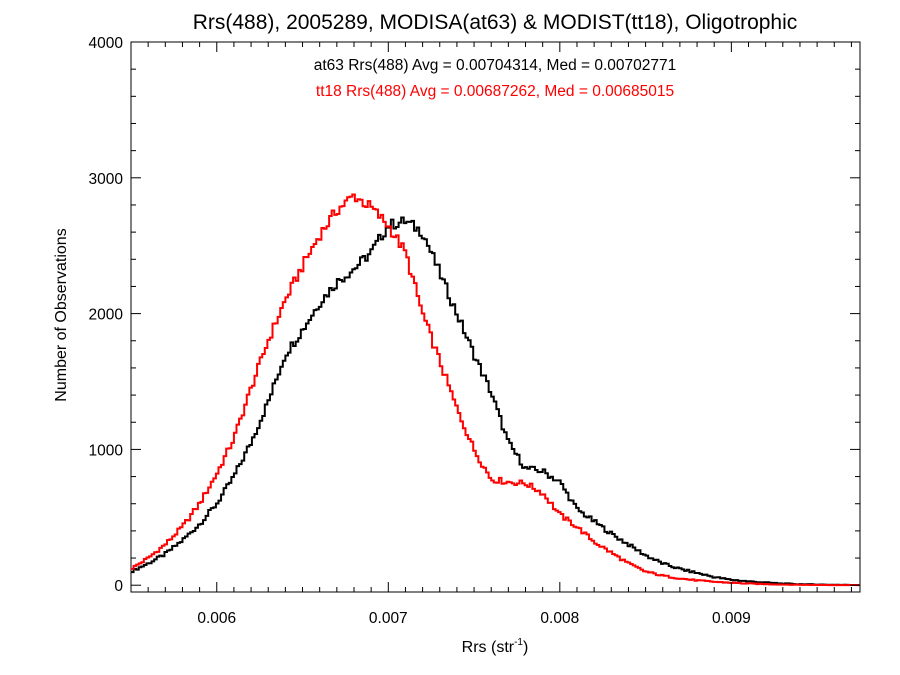  I want to click on x-axis-label: Rrs (str-1), so click(495, 646).